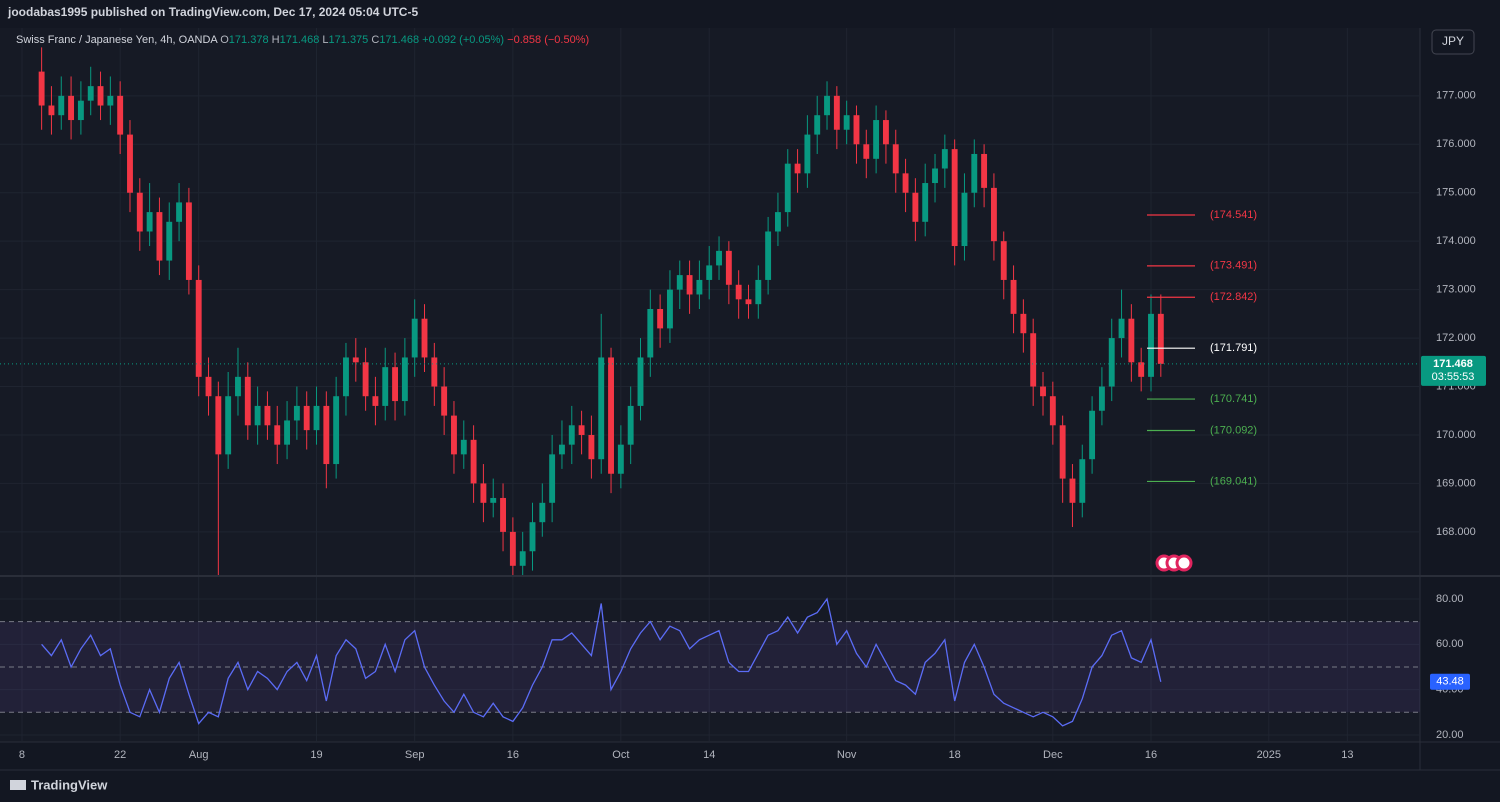 This screenshot has width=1500, height=802. Describe the element at coordinates (249, 40) in the screenshot. I see `legend-value: 171.378` at that location.